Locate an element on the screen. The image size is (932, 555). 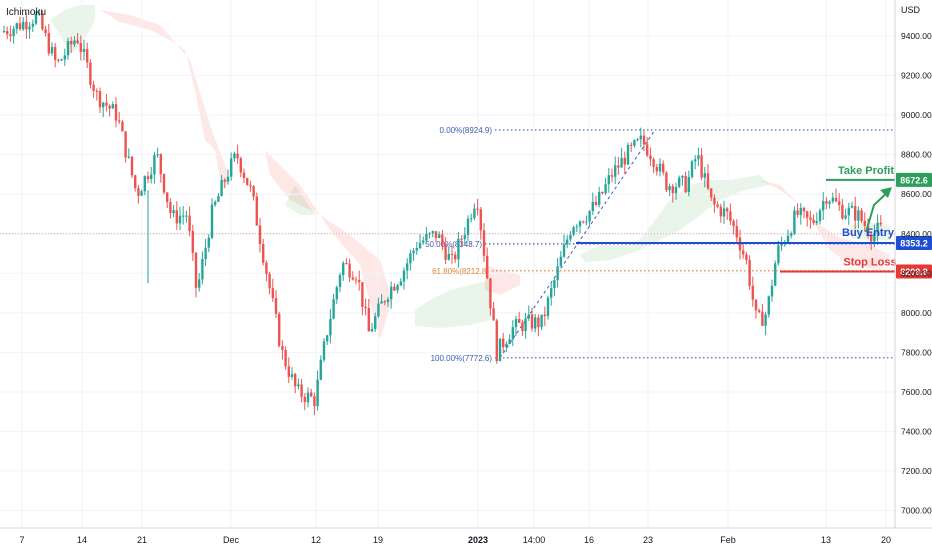
cloud-bullish is located at coordinates (72, 30).